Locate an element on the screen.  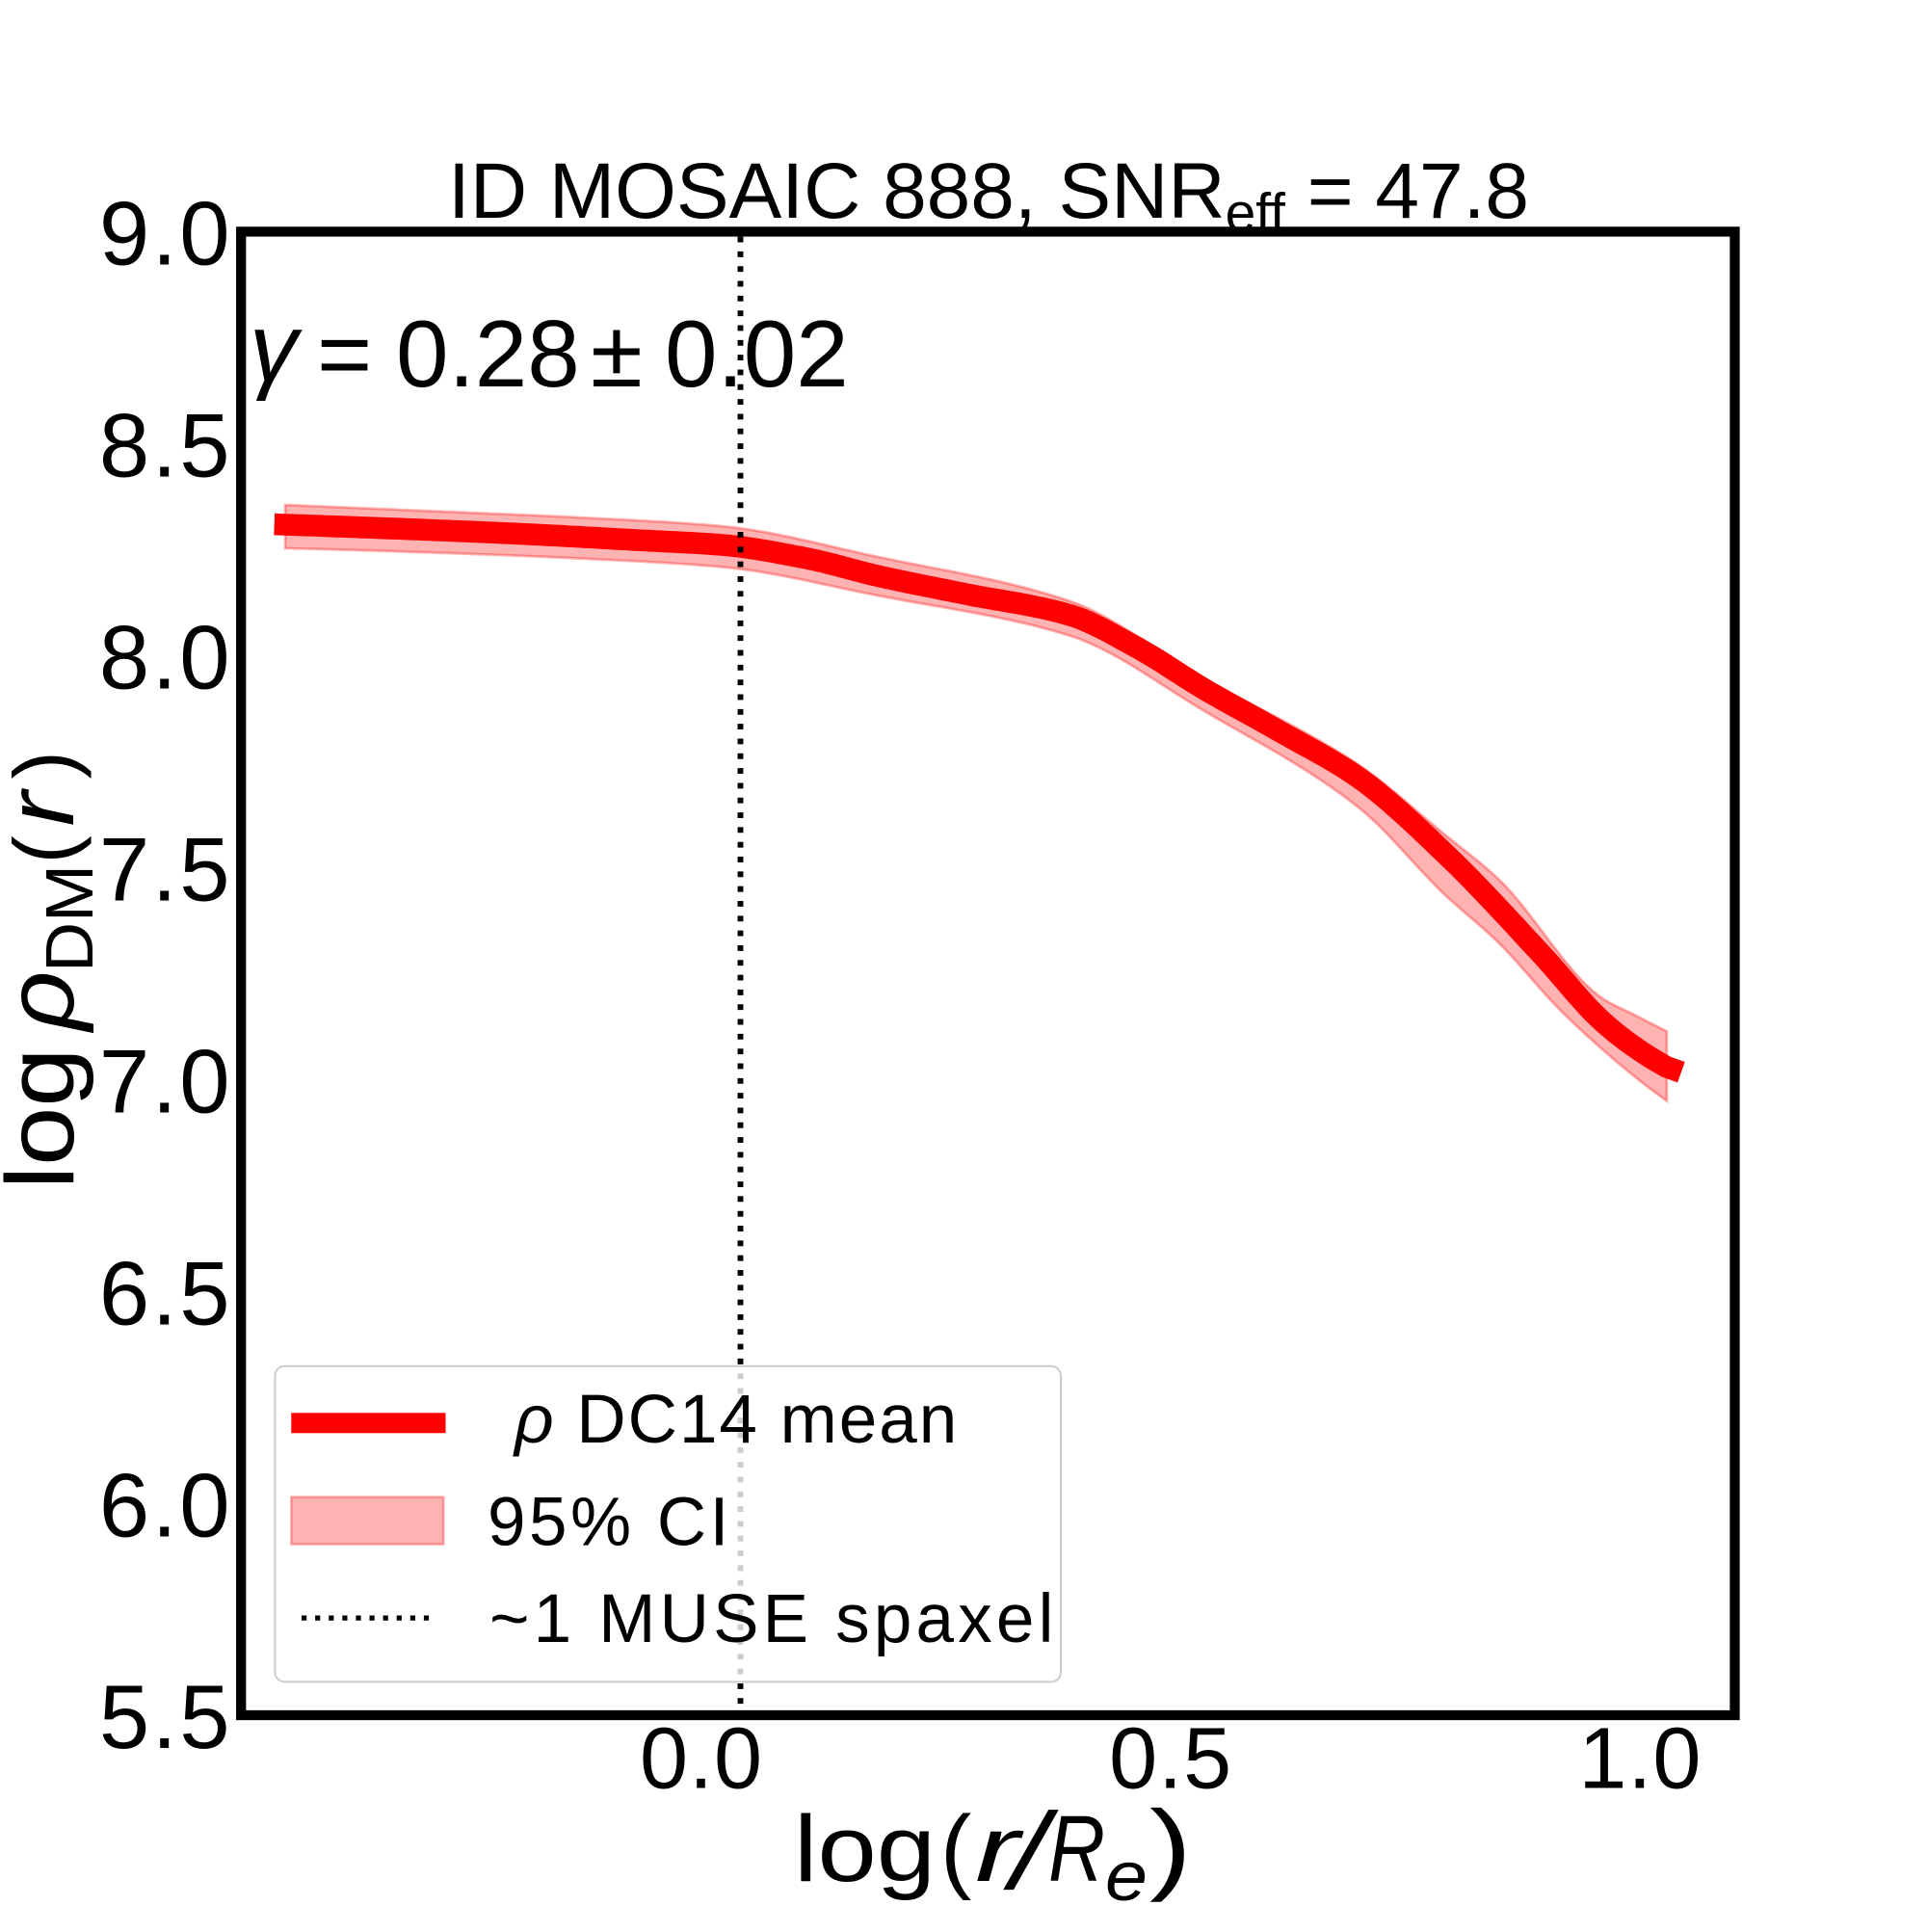
svg-text: 7.5 is located at coordinates (165, 868).